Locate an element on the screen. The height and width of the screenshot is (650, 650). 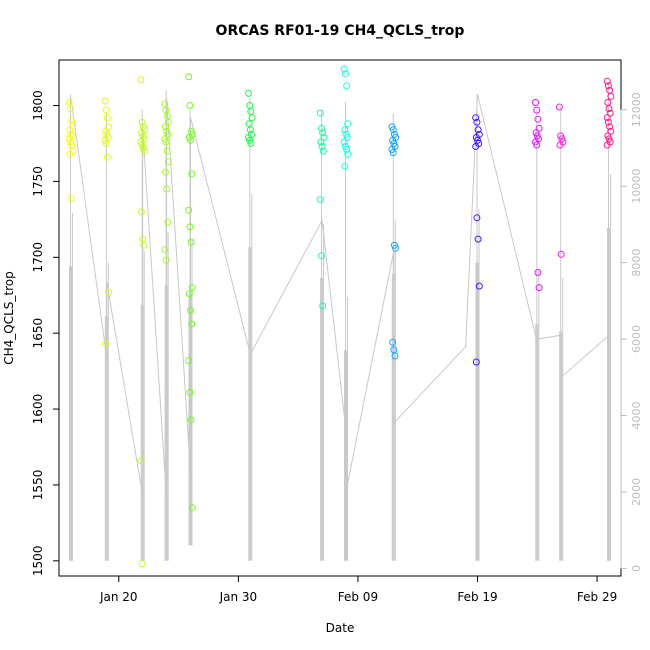
y-tick-label: 1800 is located at coordinates (38, 105).